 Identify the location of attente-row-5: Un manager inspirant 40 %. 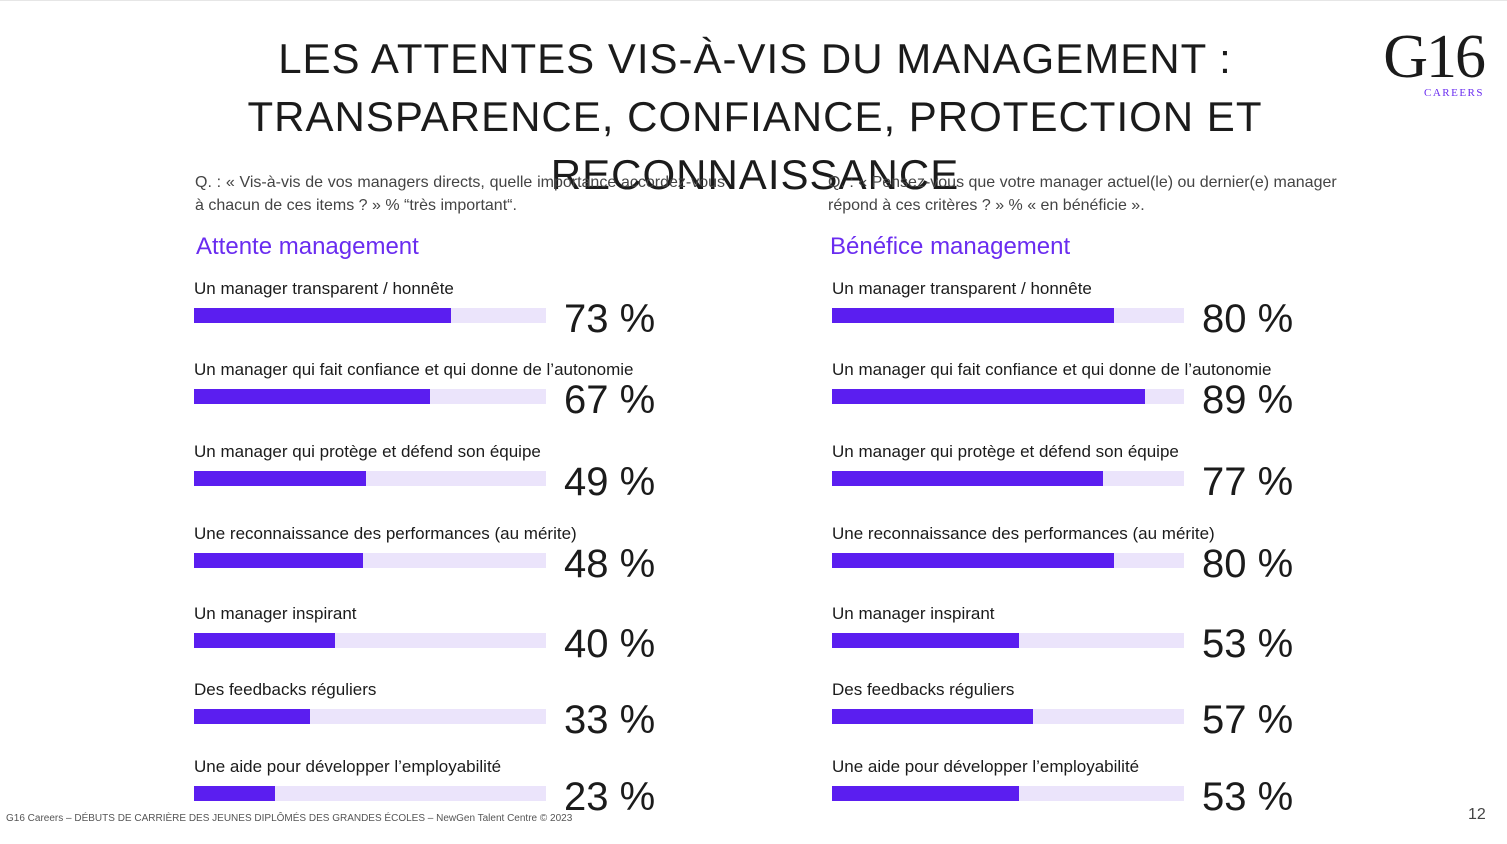
(444, 643).